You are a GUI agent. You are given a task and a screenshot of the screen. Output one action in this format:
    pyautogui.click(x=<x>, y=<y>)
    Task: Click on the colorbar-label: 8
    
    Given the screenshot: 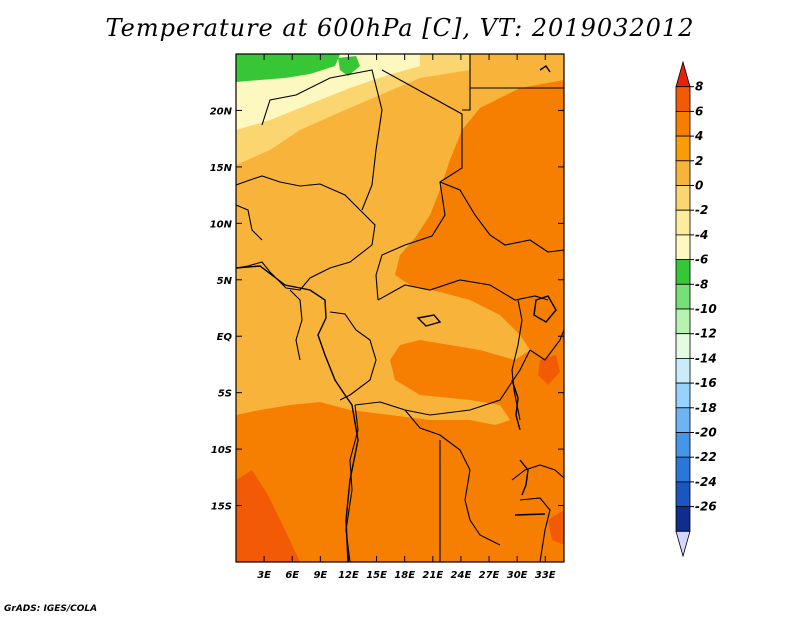 What is the action you would take?
    pyautogui.click(x=699, y=87)
    